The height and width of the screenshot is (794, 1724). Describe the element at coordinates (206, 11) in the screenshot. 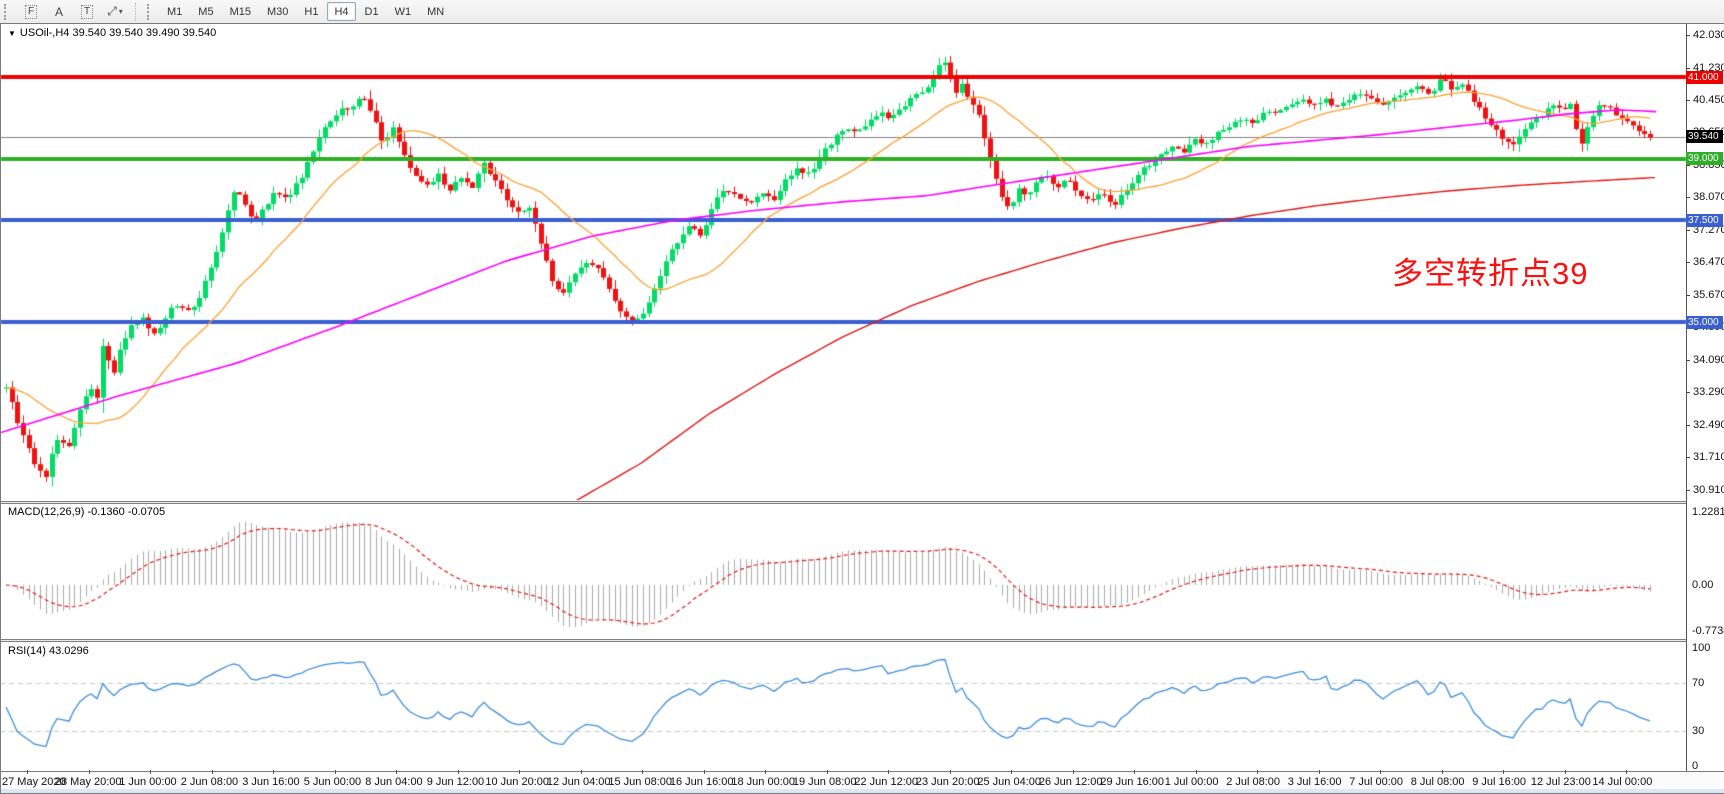

I see `timeframe-button-M5: M5` at that location.